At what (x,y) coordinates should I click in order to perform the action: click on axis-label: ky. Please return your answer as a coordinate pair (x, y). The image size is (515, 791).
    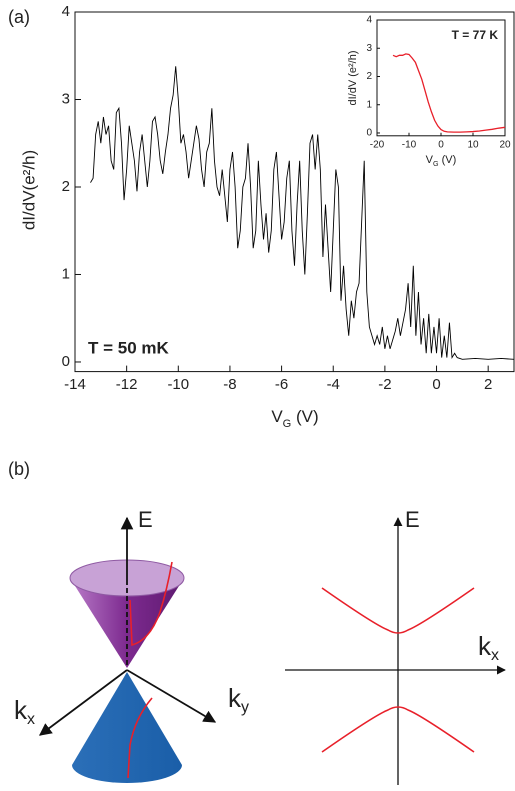
    Looking at the image, I should click on (238, 699).